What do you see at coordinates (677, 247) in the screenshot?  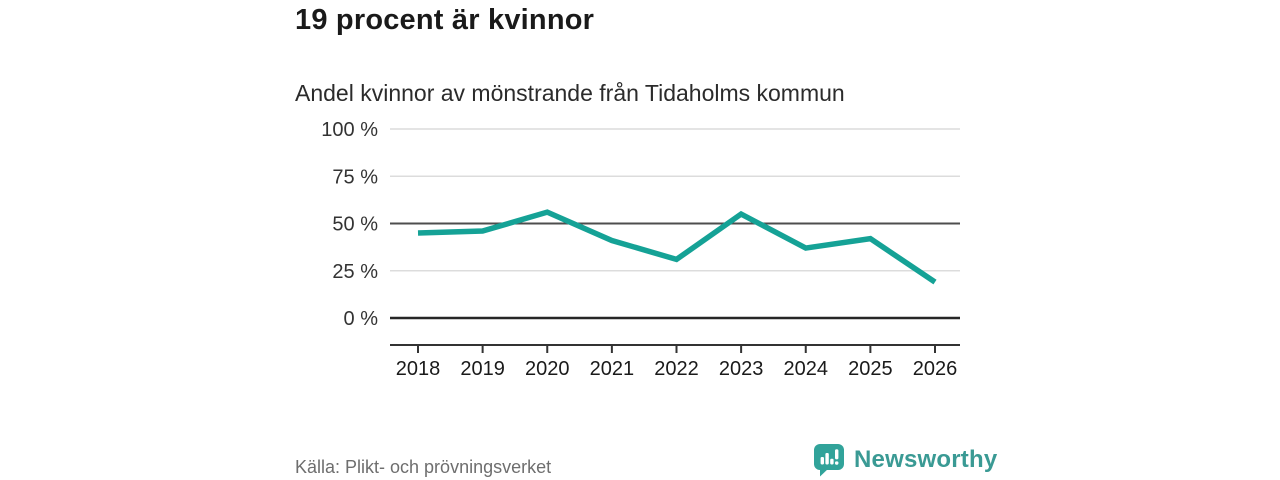 I see `series-line-andel-kvinnor` at bounding box center [677, 247].